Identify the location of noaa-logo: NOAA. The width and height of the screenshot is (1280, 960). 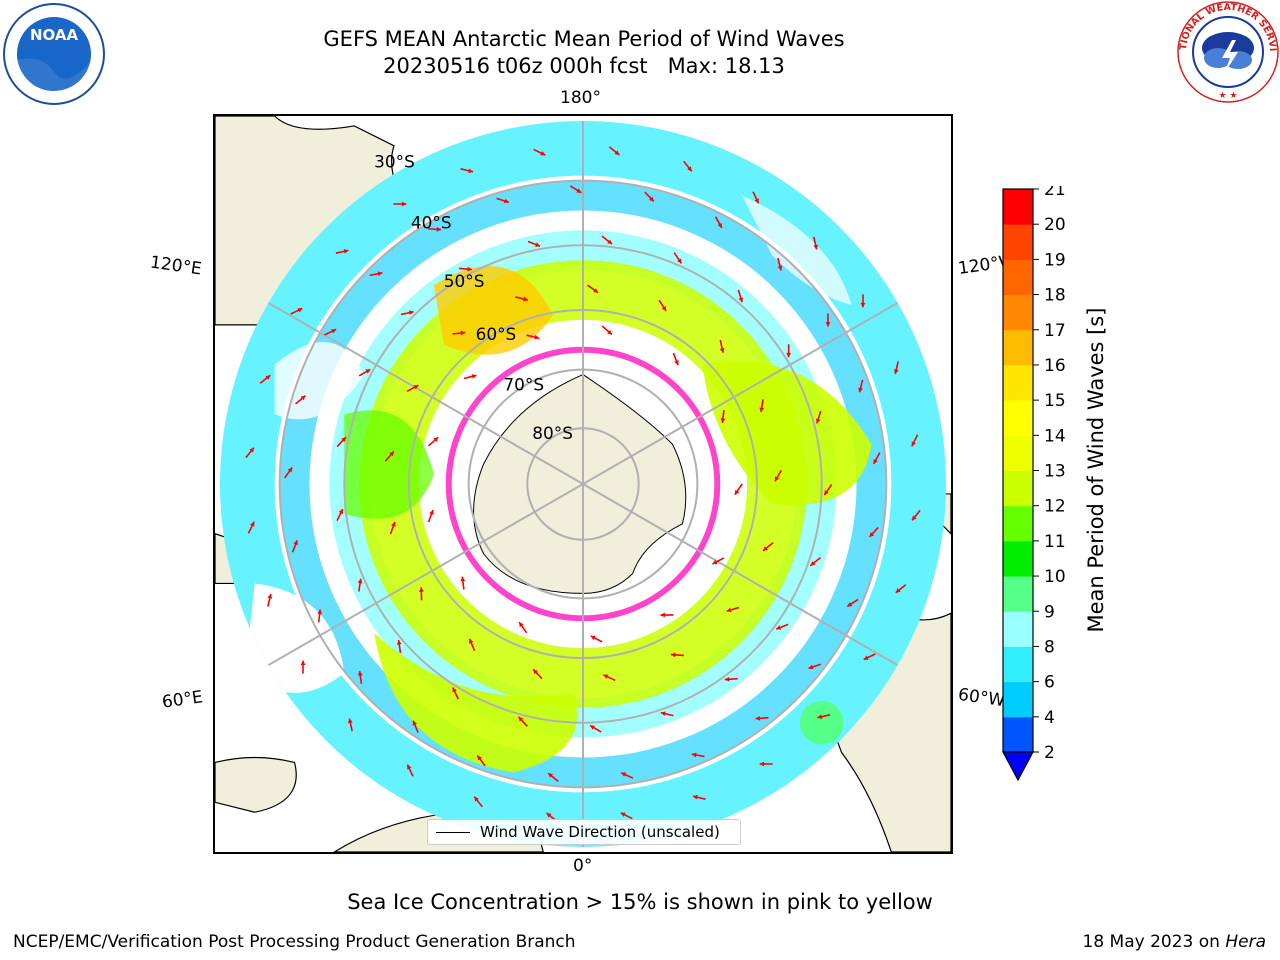
(54, 54).